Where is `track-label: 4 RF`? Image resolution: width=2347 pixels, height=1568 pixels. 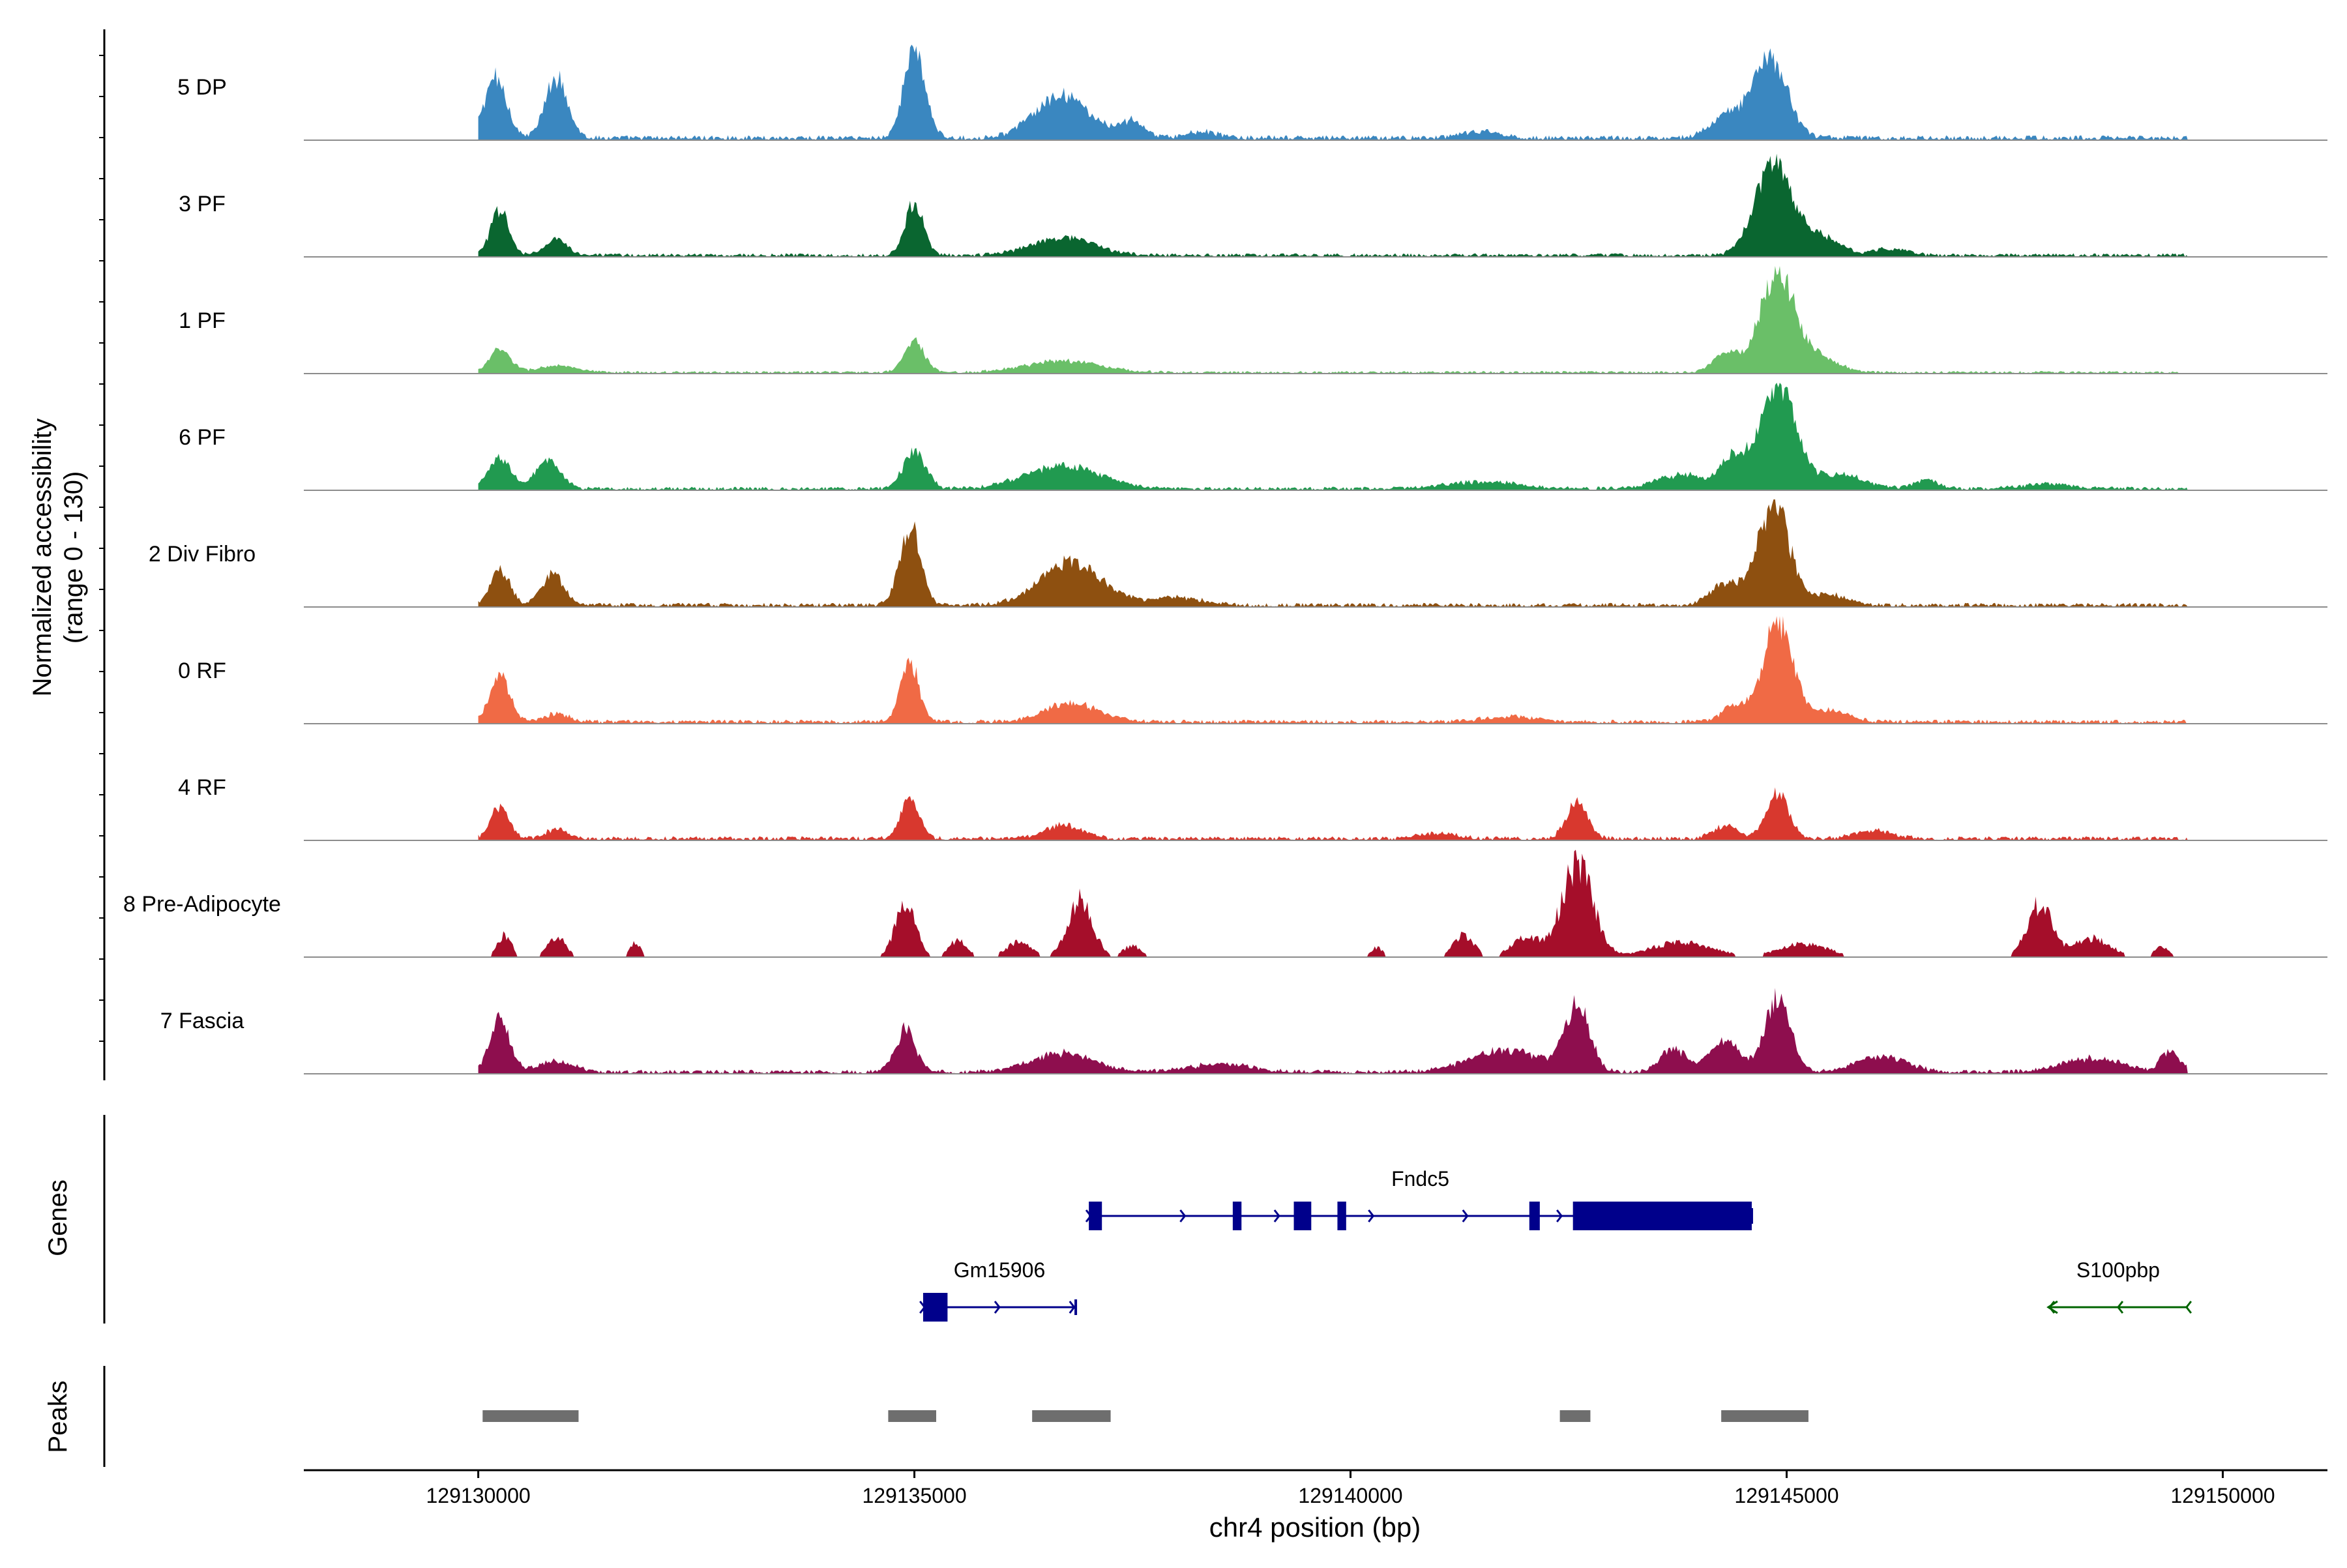
track-label: 4 RF is located at coordinates (202, 788).